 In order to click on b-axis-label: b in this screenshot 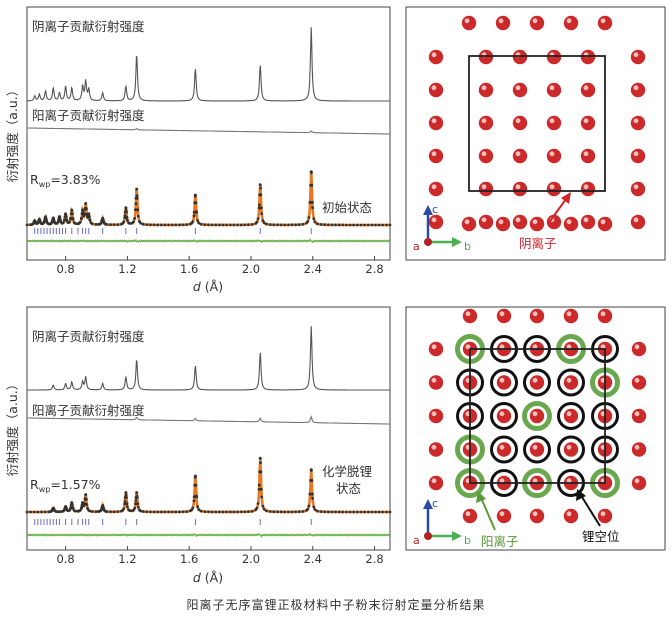, I will do `click(467, 246)`.